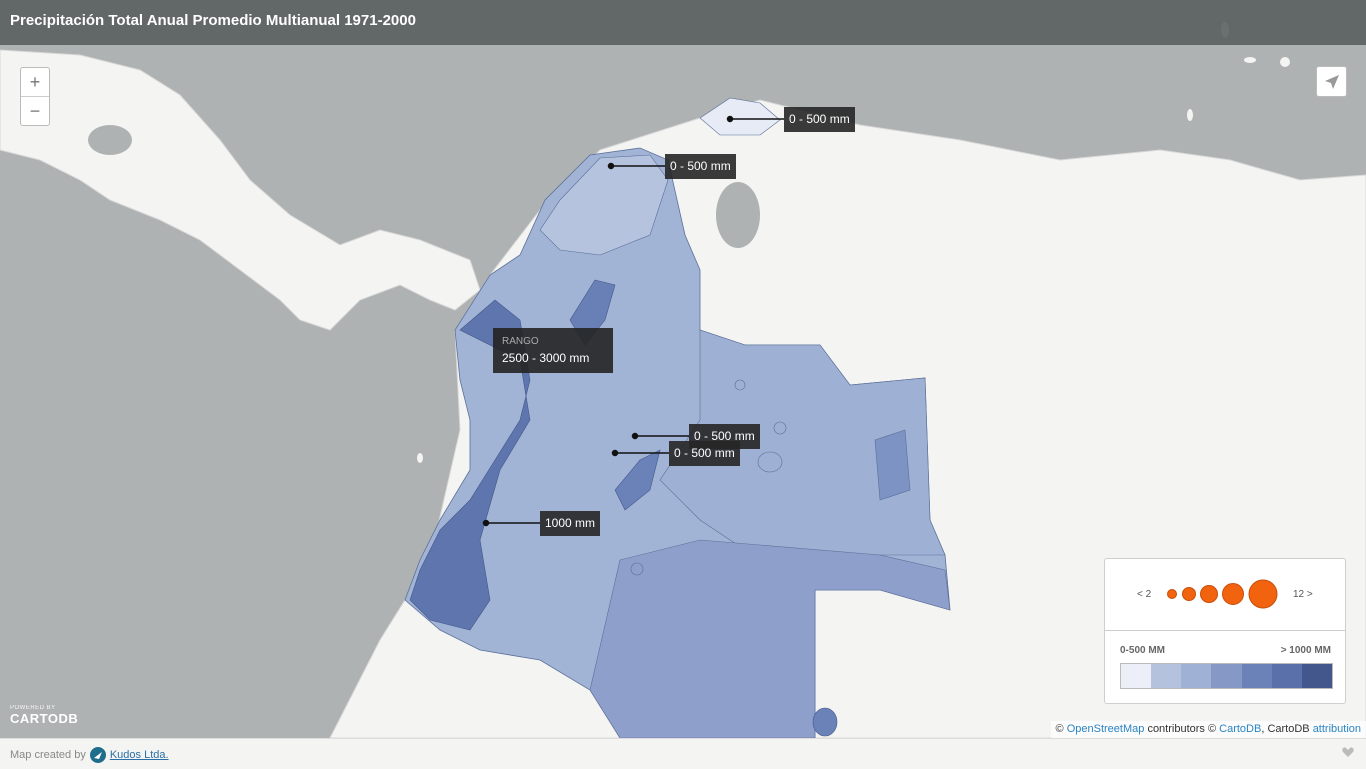 This screenshot has width=1366, height=769. I want to click on tooltip-header: RANGO, so click(520, 341).